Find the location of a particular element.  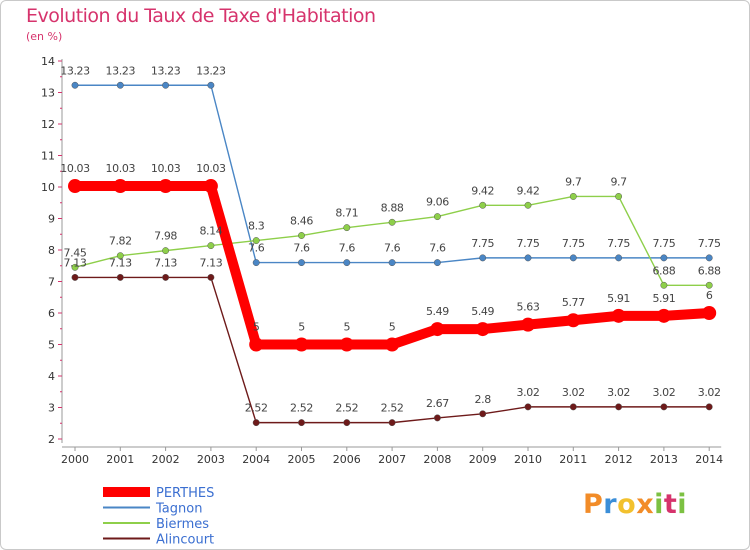

x-tick-label: 2004 is located at coordinates (256, 459).